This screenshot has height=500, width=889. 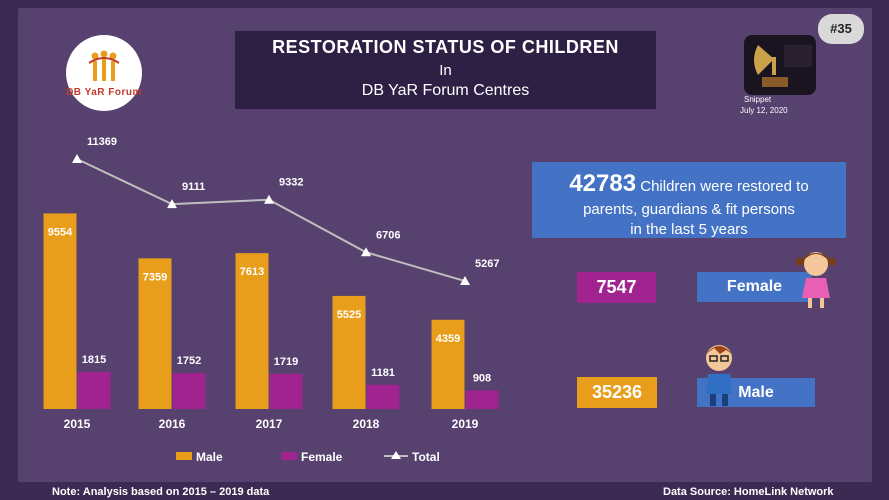 I want to click on data-source: Data Source: HomeLink Network, so click(x=748, y=492).